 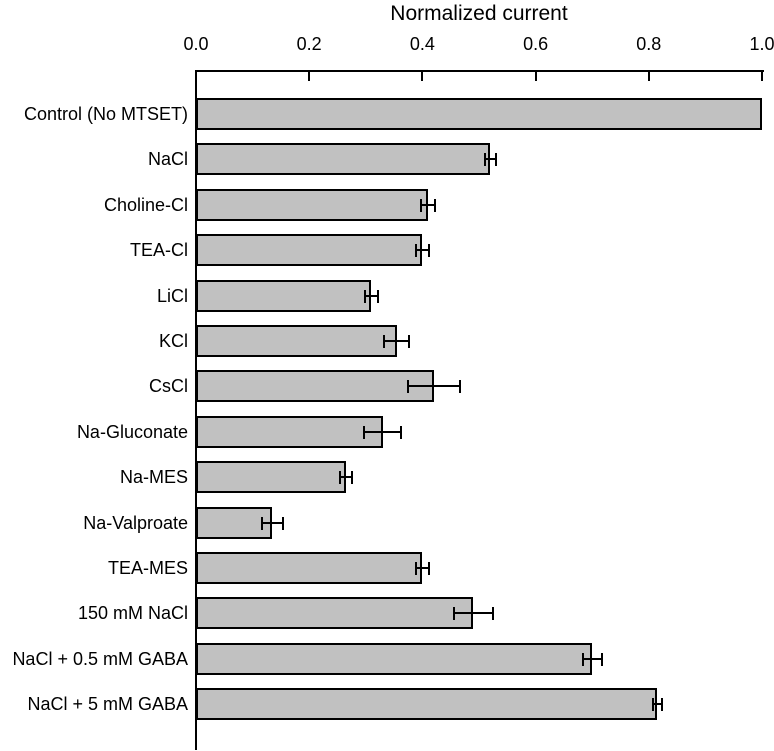 What do you see at coordinates (649, 44) in the screenshot?
I see `x-tick-label: 0.8` at bounding box center [649, 44].